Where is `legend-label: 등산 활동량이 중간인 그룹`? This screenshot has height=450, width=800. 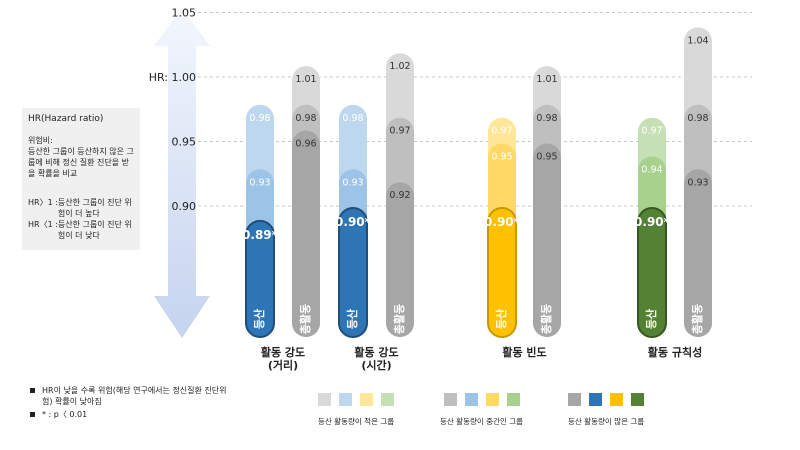
legend-label: 등산 활동량이 중간인 그룹 is located at coordinates (482, 421).